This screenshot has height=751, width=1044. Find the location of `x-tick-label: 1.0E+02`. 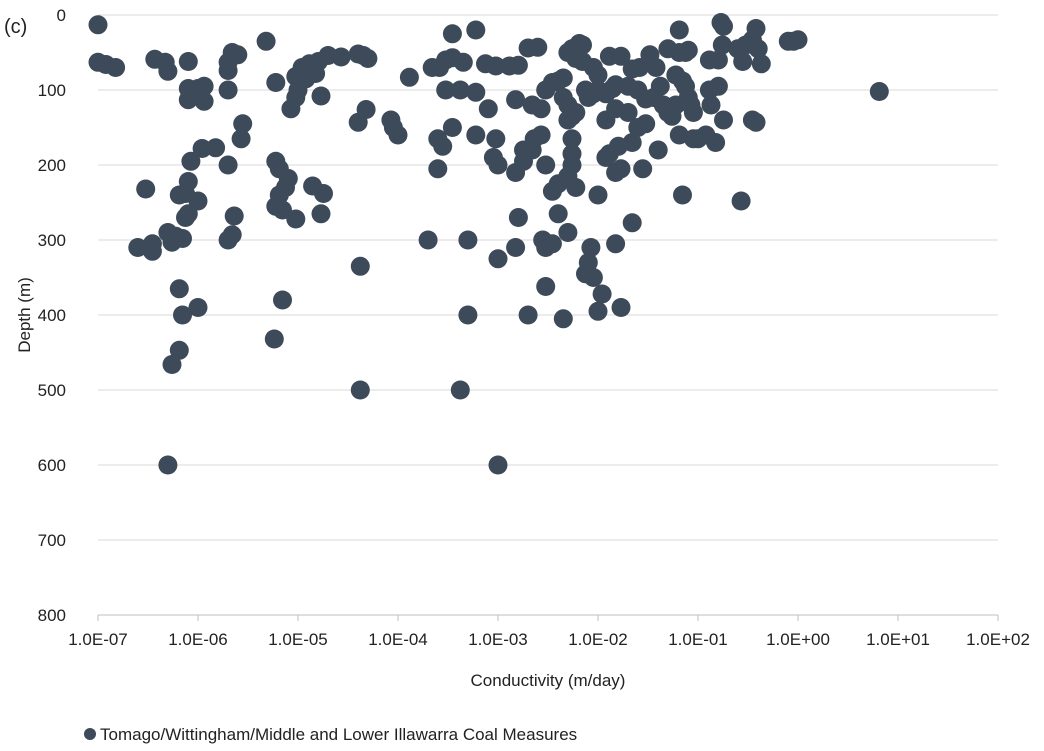

x-tick-label: 1.0E+02 is located at coordinates (998, 639).